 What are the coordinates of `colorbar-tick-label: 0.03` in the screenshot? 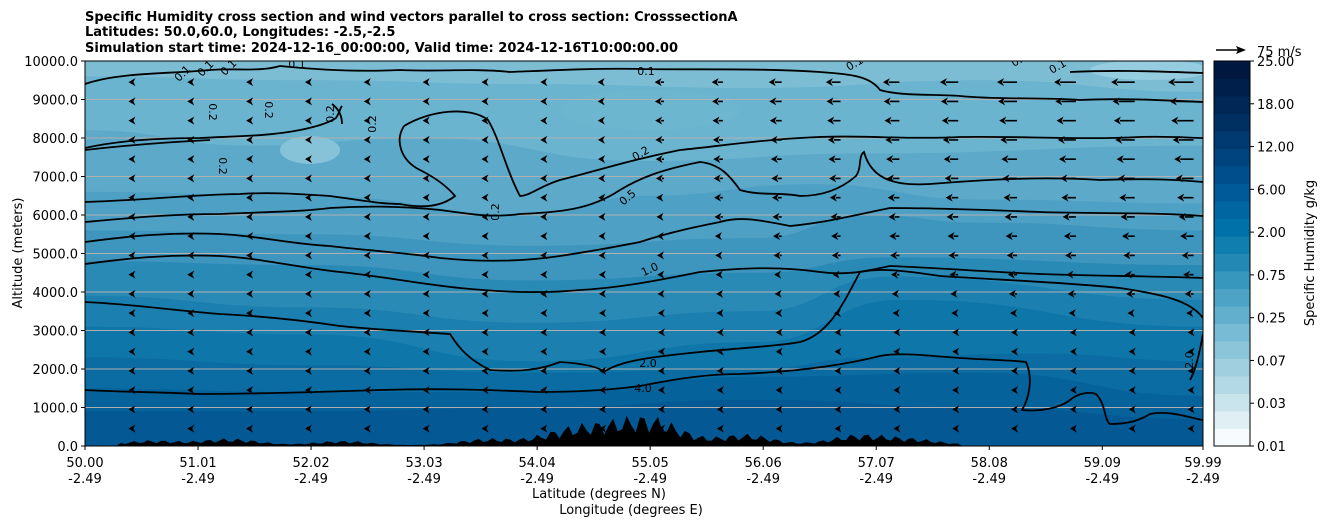 It's located at (1271, 404).